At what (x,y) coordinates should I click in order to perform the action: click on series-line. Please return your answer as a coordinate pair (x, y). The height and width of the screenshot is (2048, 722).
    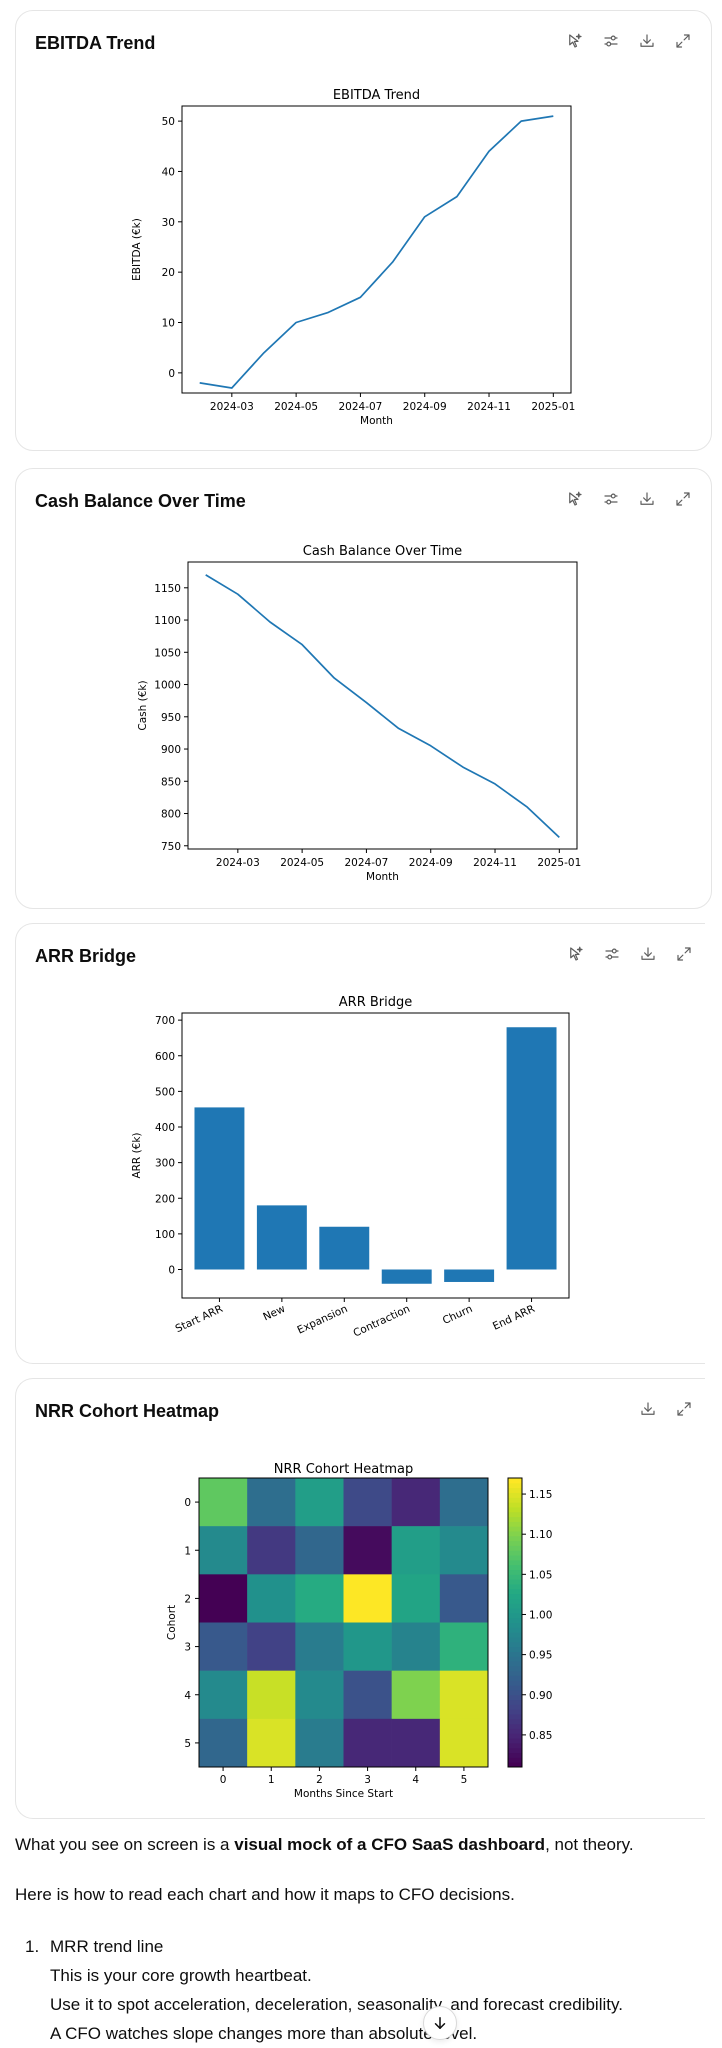
    Looking at the image, I should click on (376, 252).